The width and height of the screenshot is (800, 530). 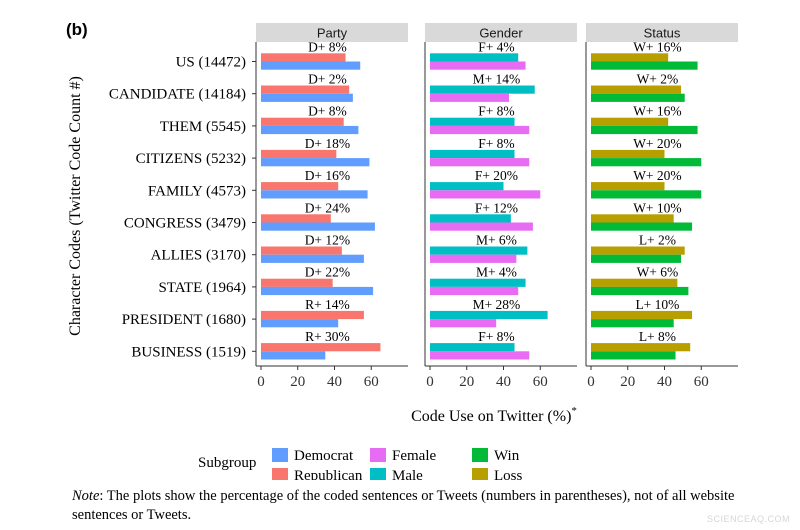 What do you see at coordinates (327, 240) in the screenshot?
I see `bar-annotation: D+ 12%` at bounding box center [327, 240].